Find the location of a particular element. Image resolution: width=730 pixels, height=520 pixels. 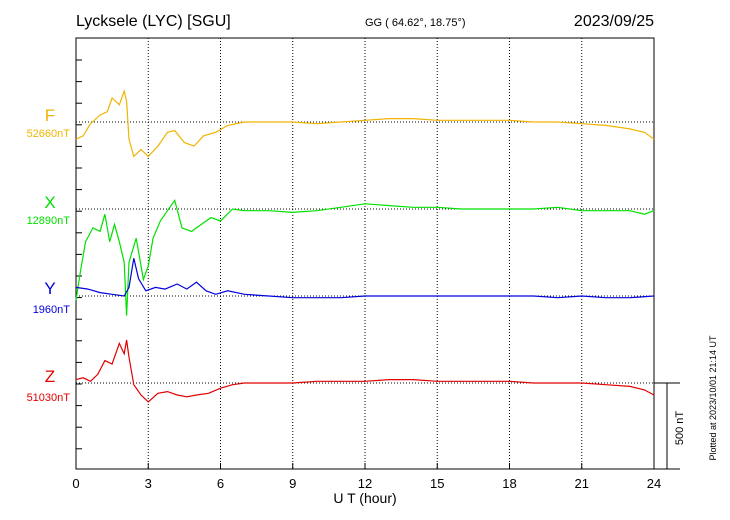

x-tick-label: 24 is located at coordinates (654, 483).